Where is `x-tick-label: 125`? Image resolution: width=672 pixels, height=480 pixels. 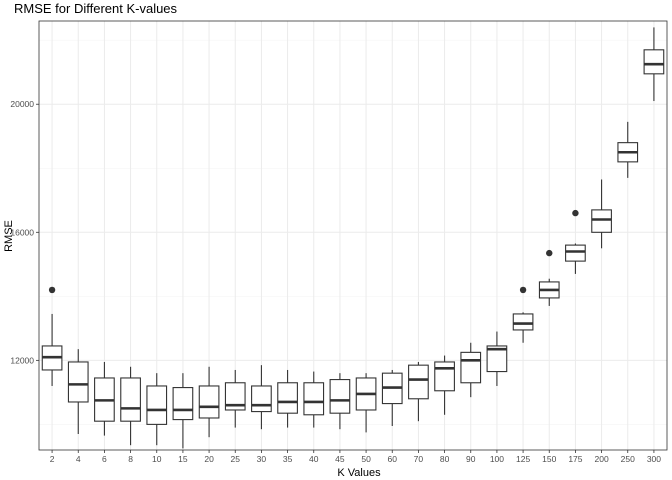
x-tick-label: 125 is located at coordinates (523, 459).